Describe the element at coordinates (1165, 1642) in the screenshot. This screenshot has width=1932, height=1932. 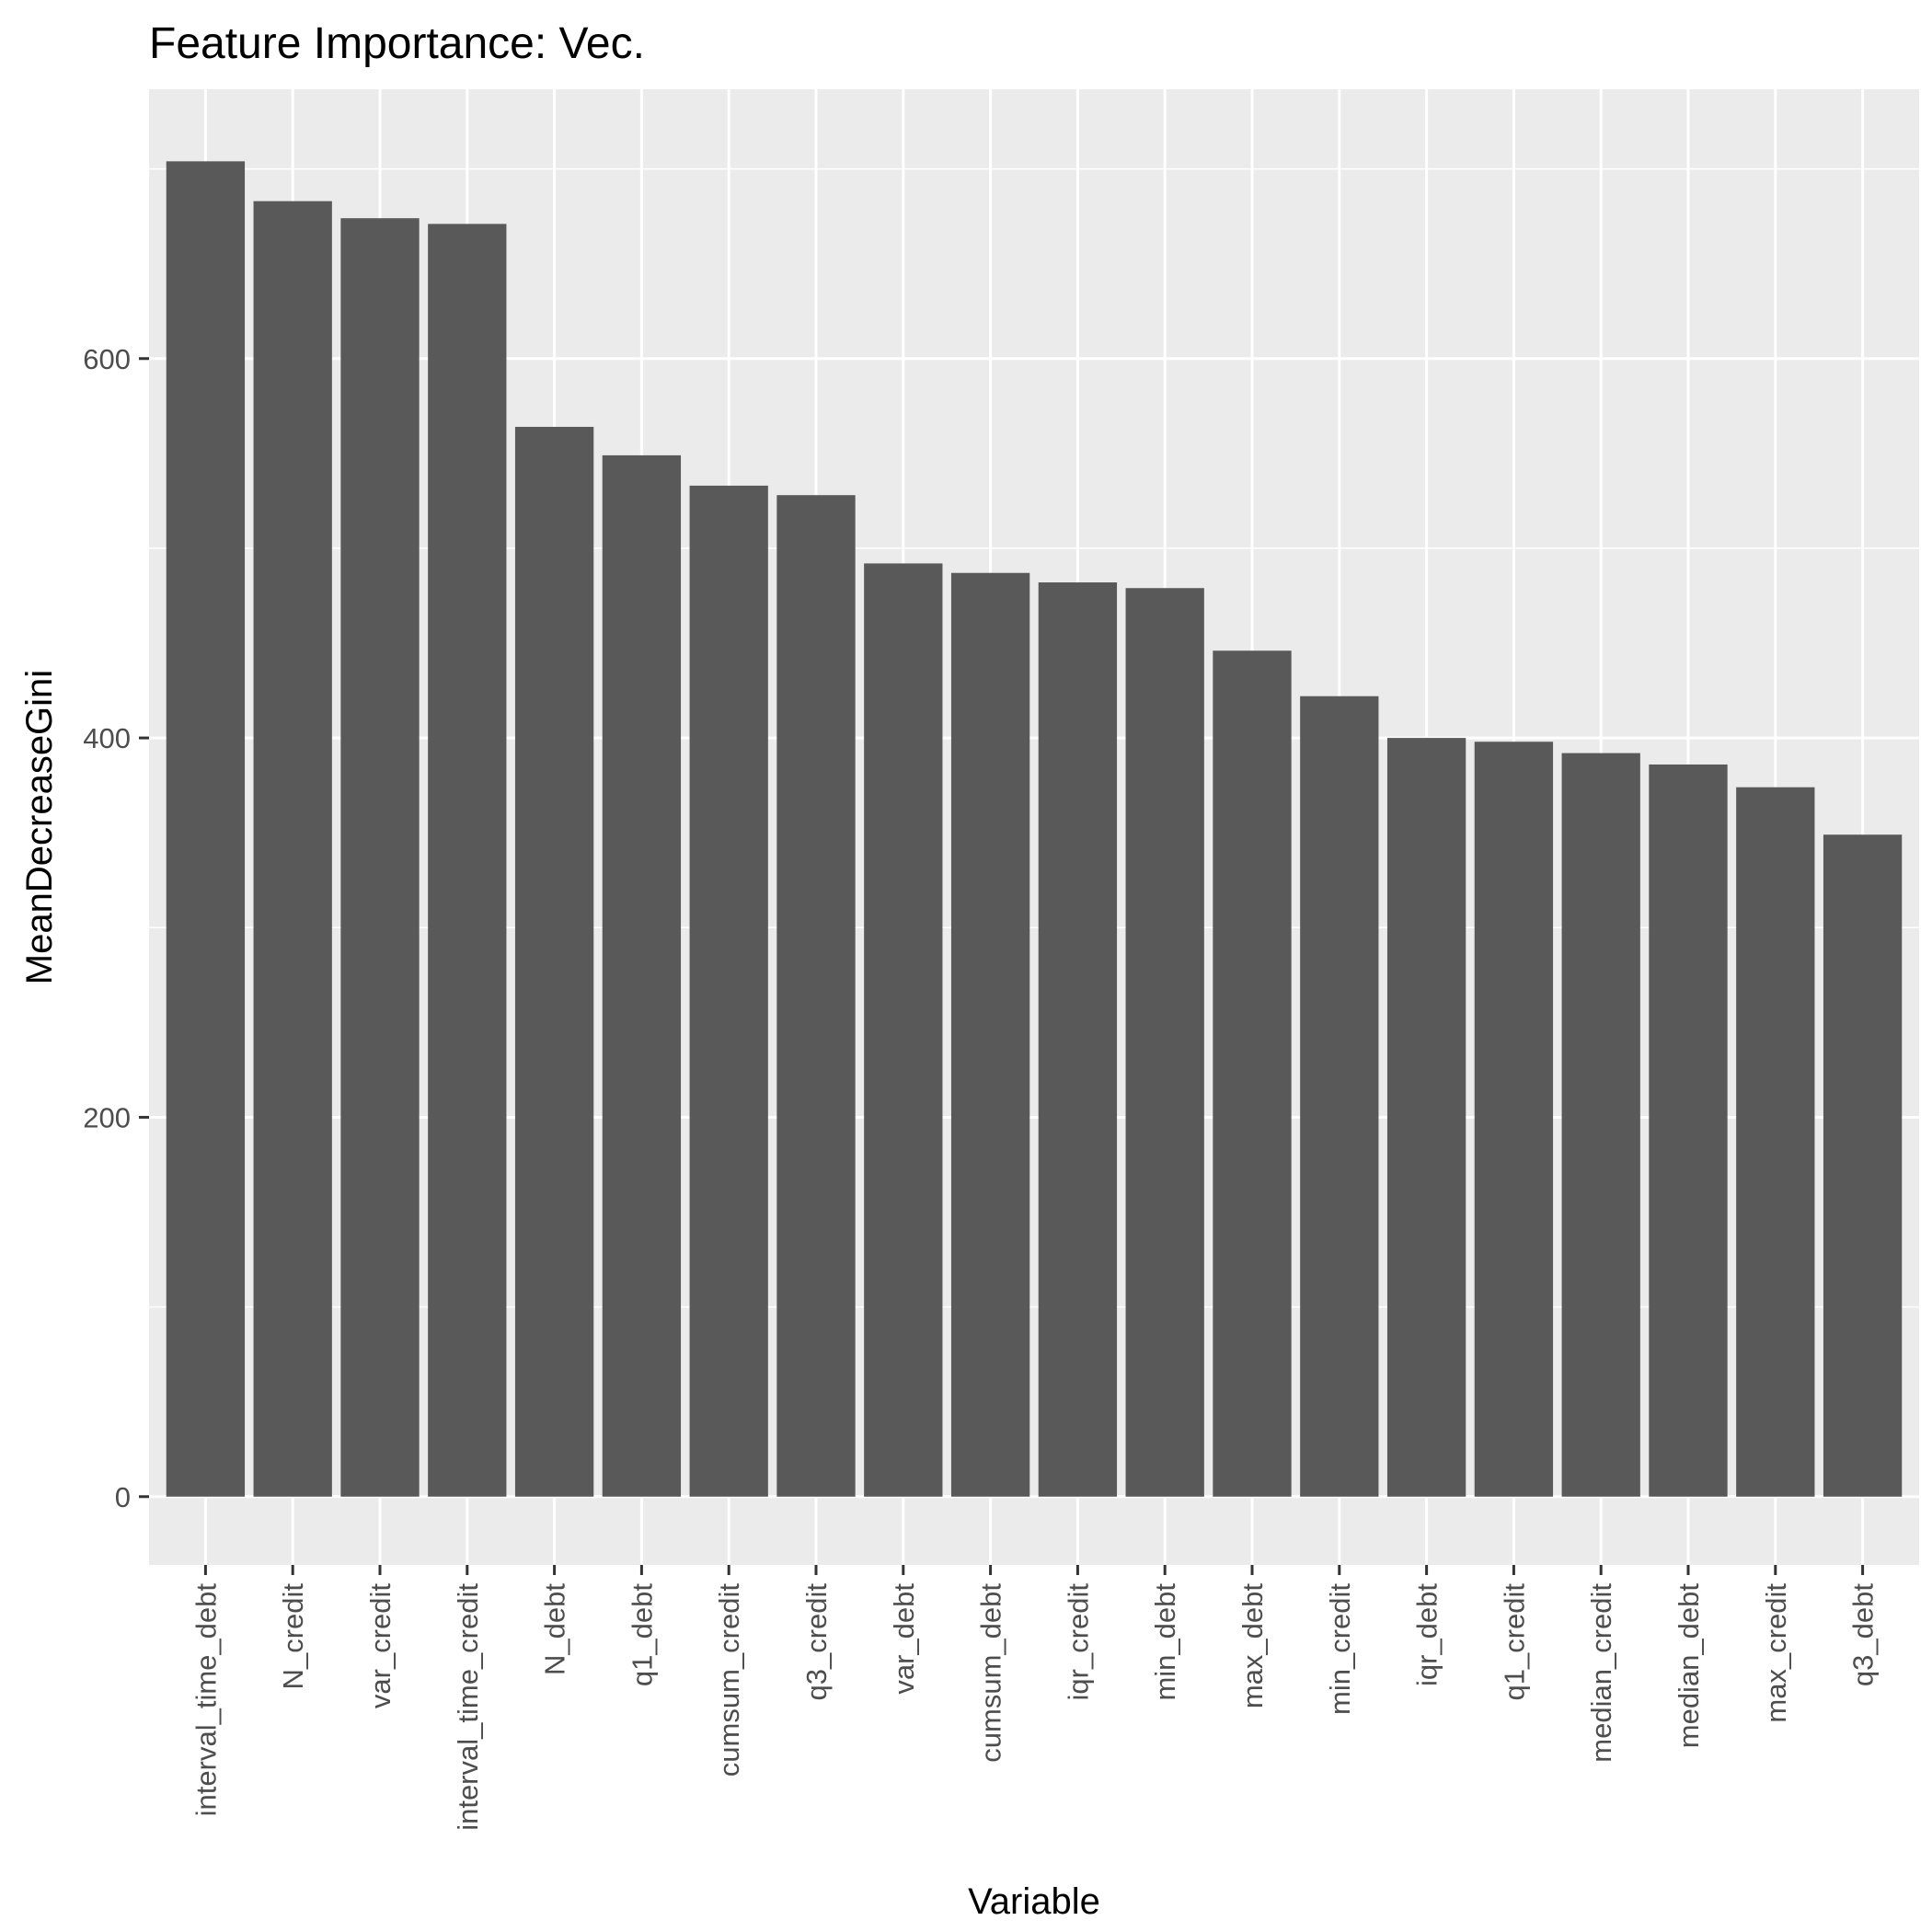
I see `x-tick-label: min_debt` at that location.